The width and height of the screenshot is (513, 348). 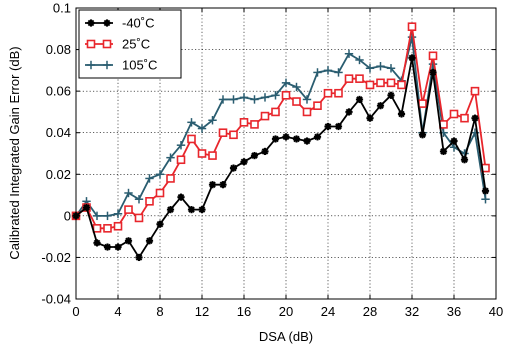 What do you see at coordinates (56, 299) in the screenshot?
I see `y-tick-label: -0.04` at bounding box center [56, 299].